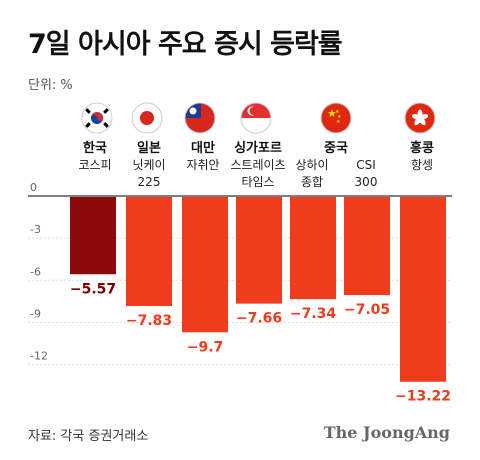  I want to click on korea-flag-icon, so click(97, 118).